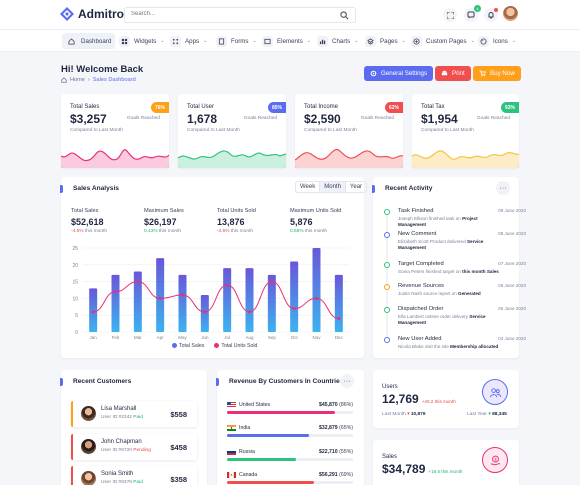 The height and width of the screenshot is (485, 580). What do you see at coordinates (236, 41) in the screenshot?
I see `nav-forms: Forms ⌄` at bounding box center [236, 41].